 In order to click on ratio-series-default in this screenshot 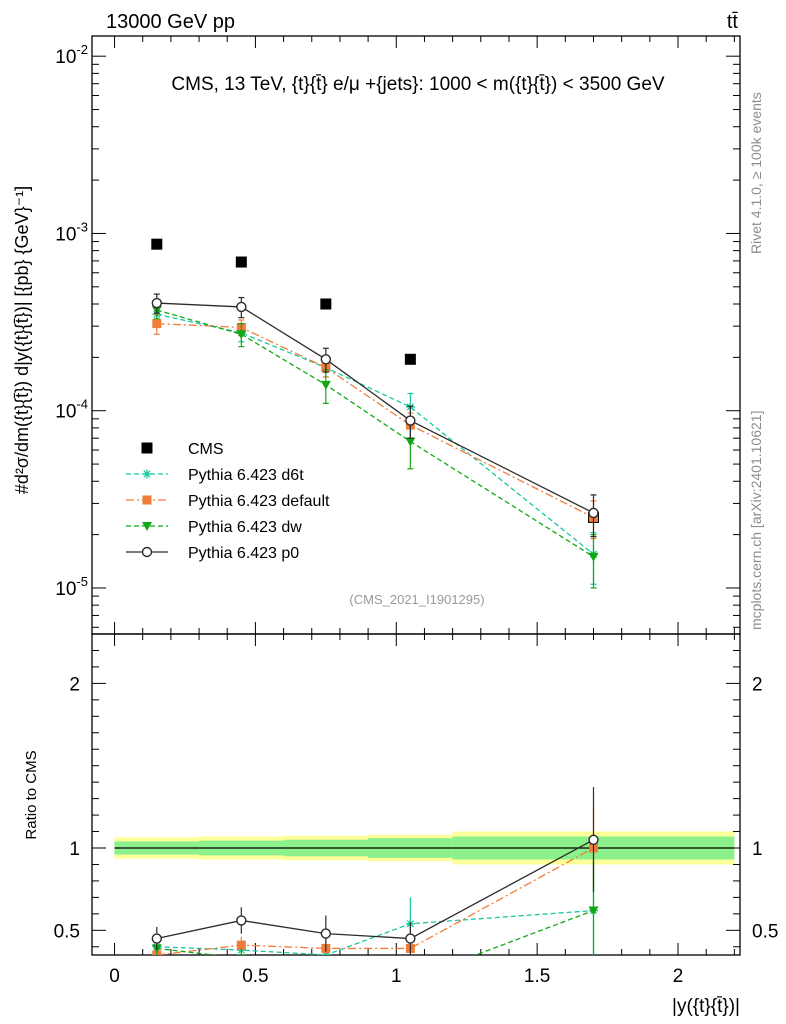, I will do `click(375, 880)`.